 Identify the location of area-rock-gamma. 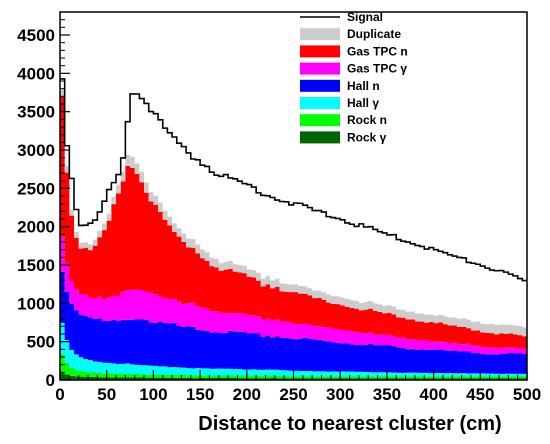
(293, 376).